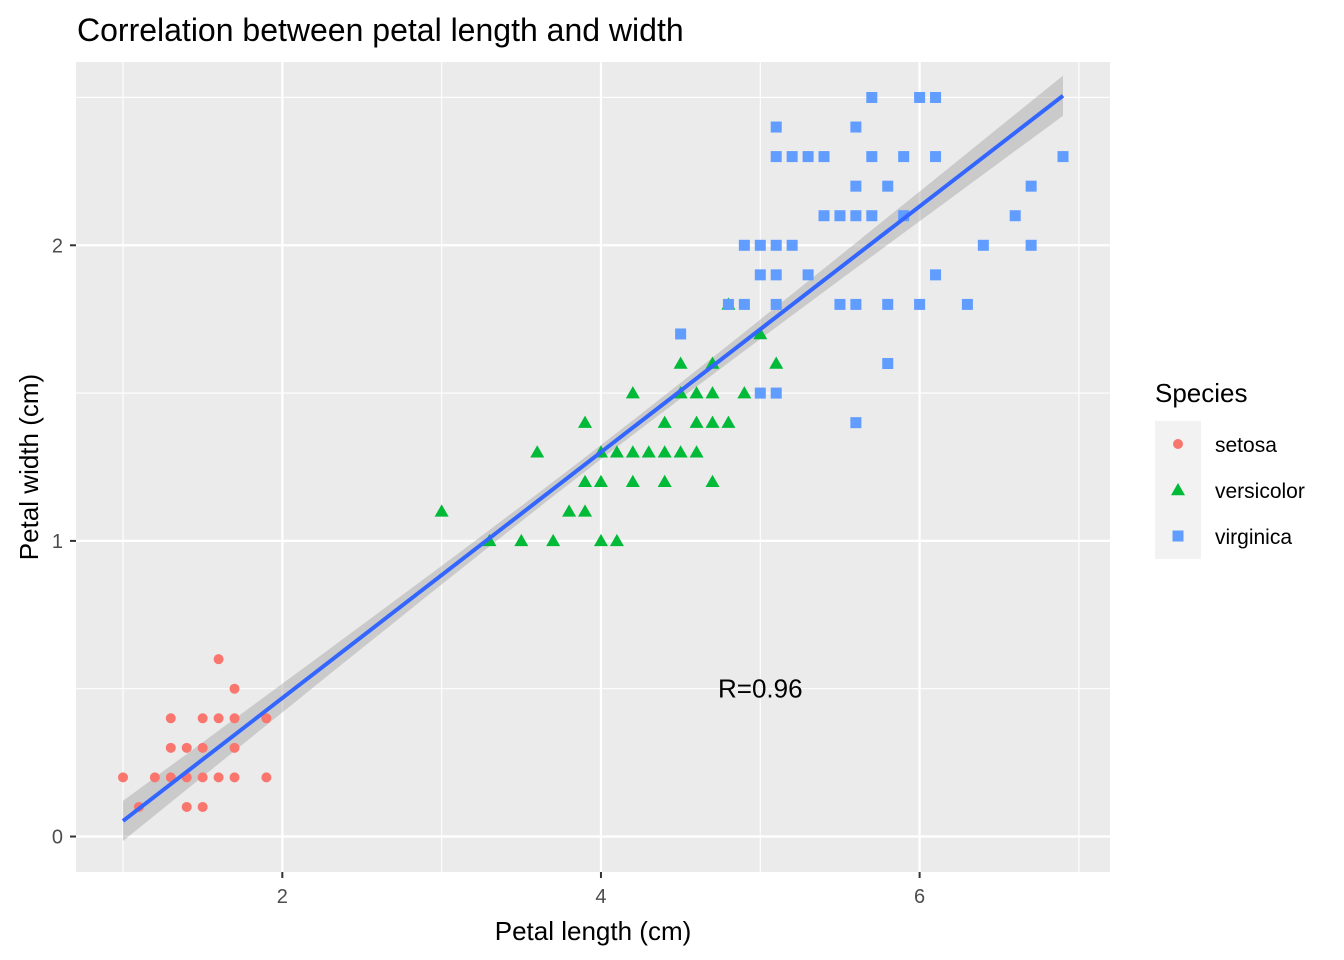 Image resolution: width=1344 pixels, height=960 pixels. Describe the element at coordinates (1178, 489) in the screenshot. I see `legend-key-versicolor` at that location.